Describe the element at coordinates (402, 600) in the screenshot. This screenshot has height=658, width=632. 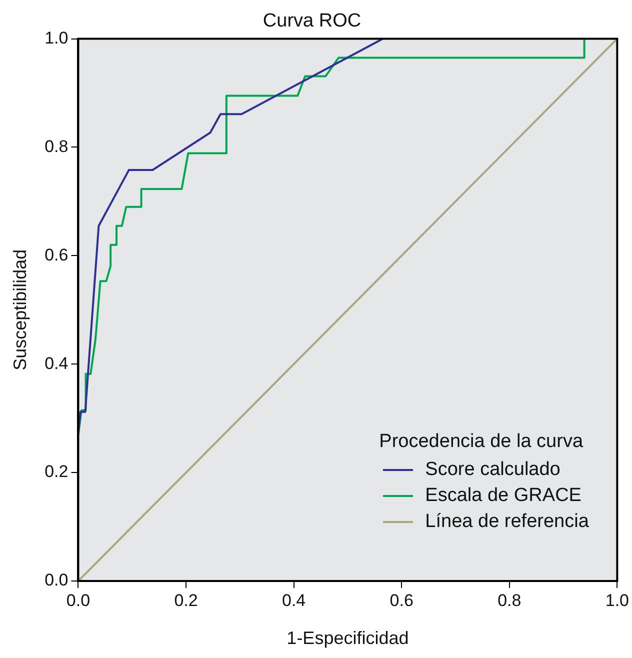
I see `x-tick-label: 0.6` at that location.